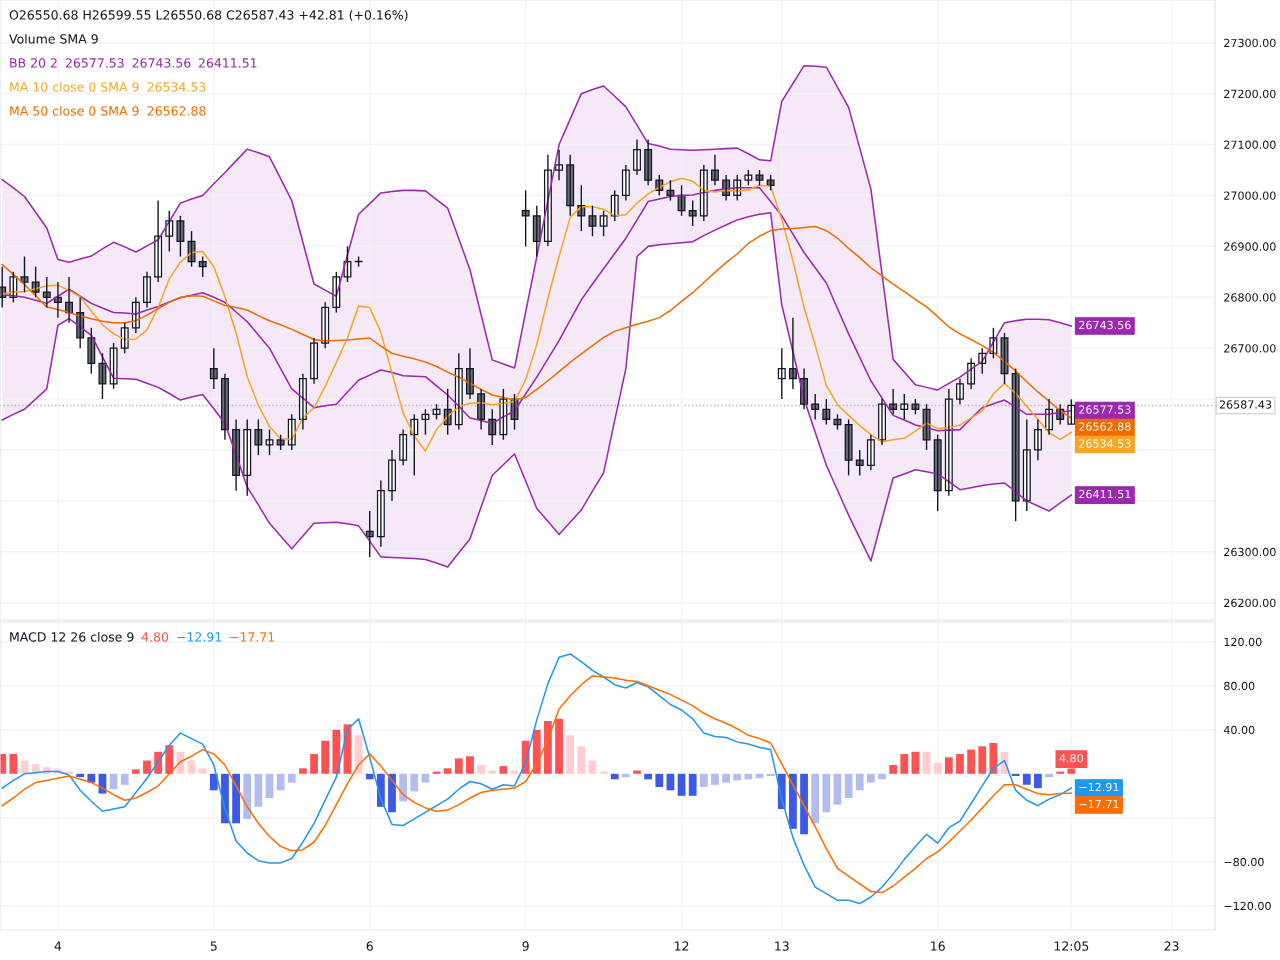  Describe the element at coordinates (1105, 325) in the screenshot. I see `data-label: 26743.56` at that location.